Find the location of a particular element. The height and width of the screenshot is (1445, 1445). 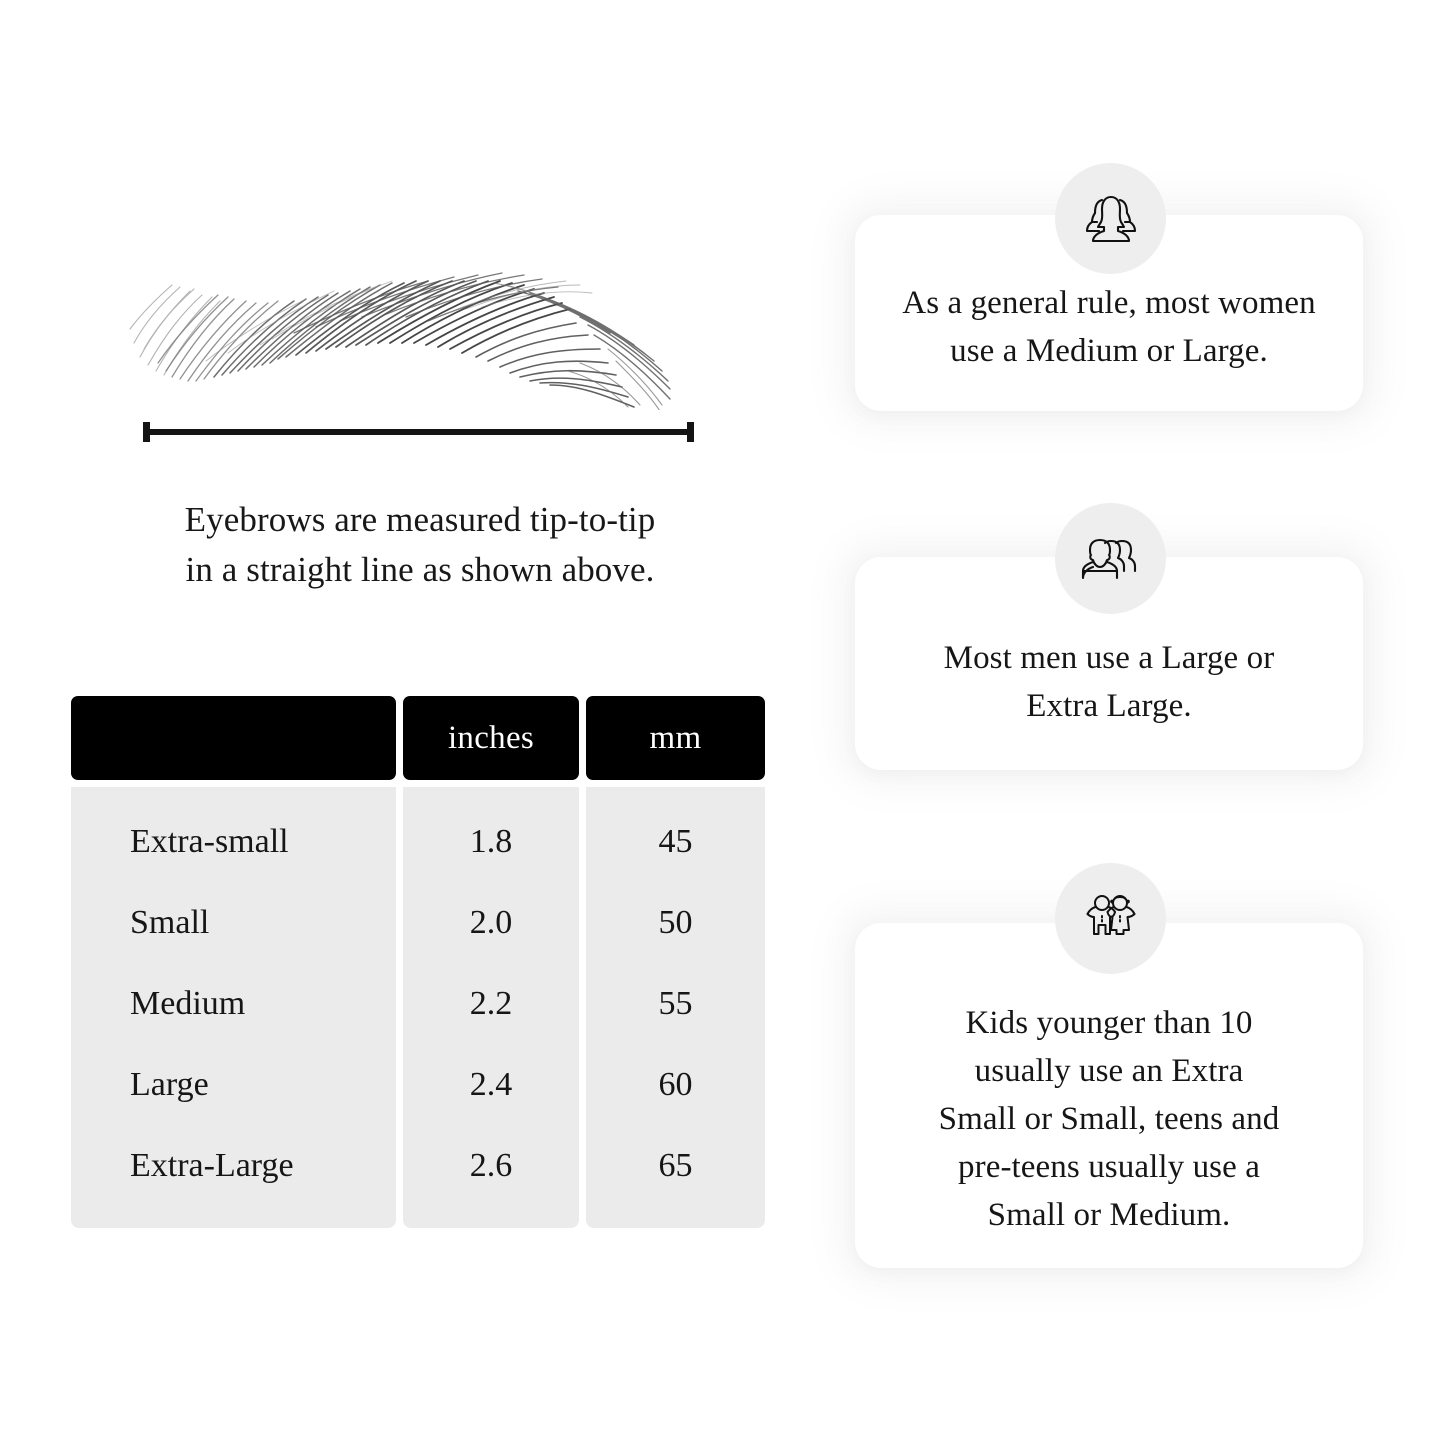

table-cell-size: Small is located at coordinates (170, 922).